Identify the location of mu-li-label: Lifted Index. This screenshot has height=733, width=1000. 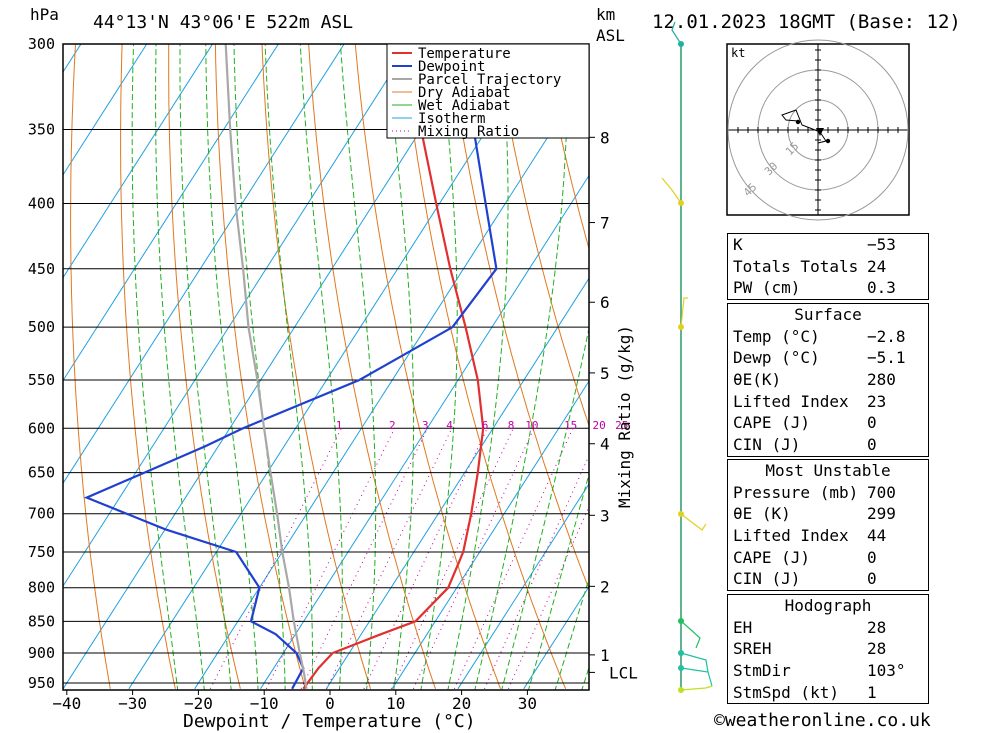
(791, 536).